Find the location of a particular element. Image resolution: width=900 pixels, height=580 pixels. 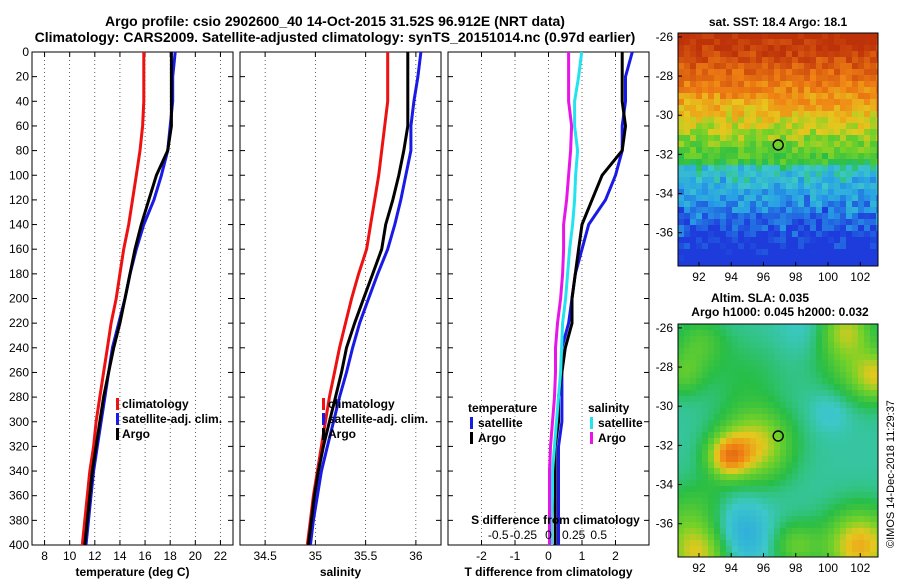

map-lon-label: 94 is located at coordinates (732, 277).